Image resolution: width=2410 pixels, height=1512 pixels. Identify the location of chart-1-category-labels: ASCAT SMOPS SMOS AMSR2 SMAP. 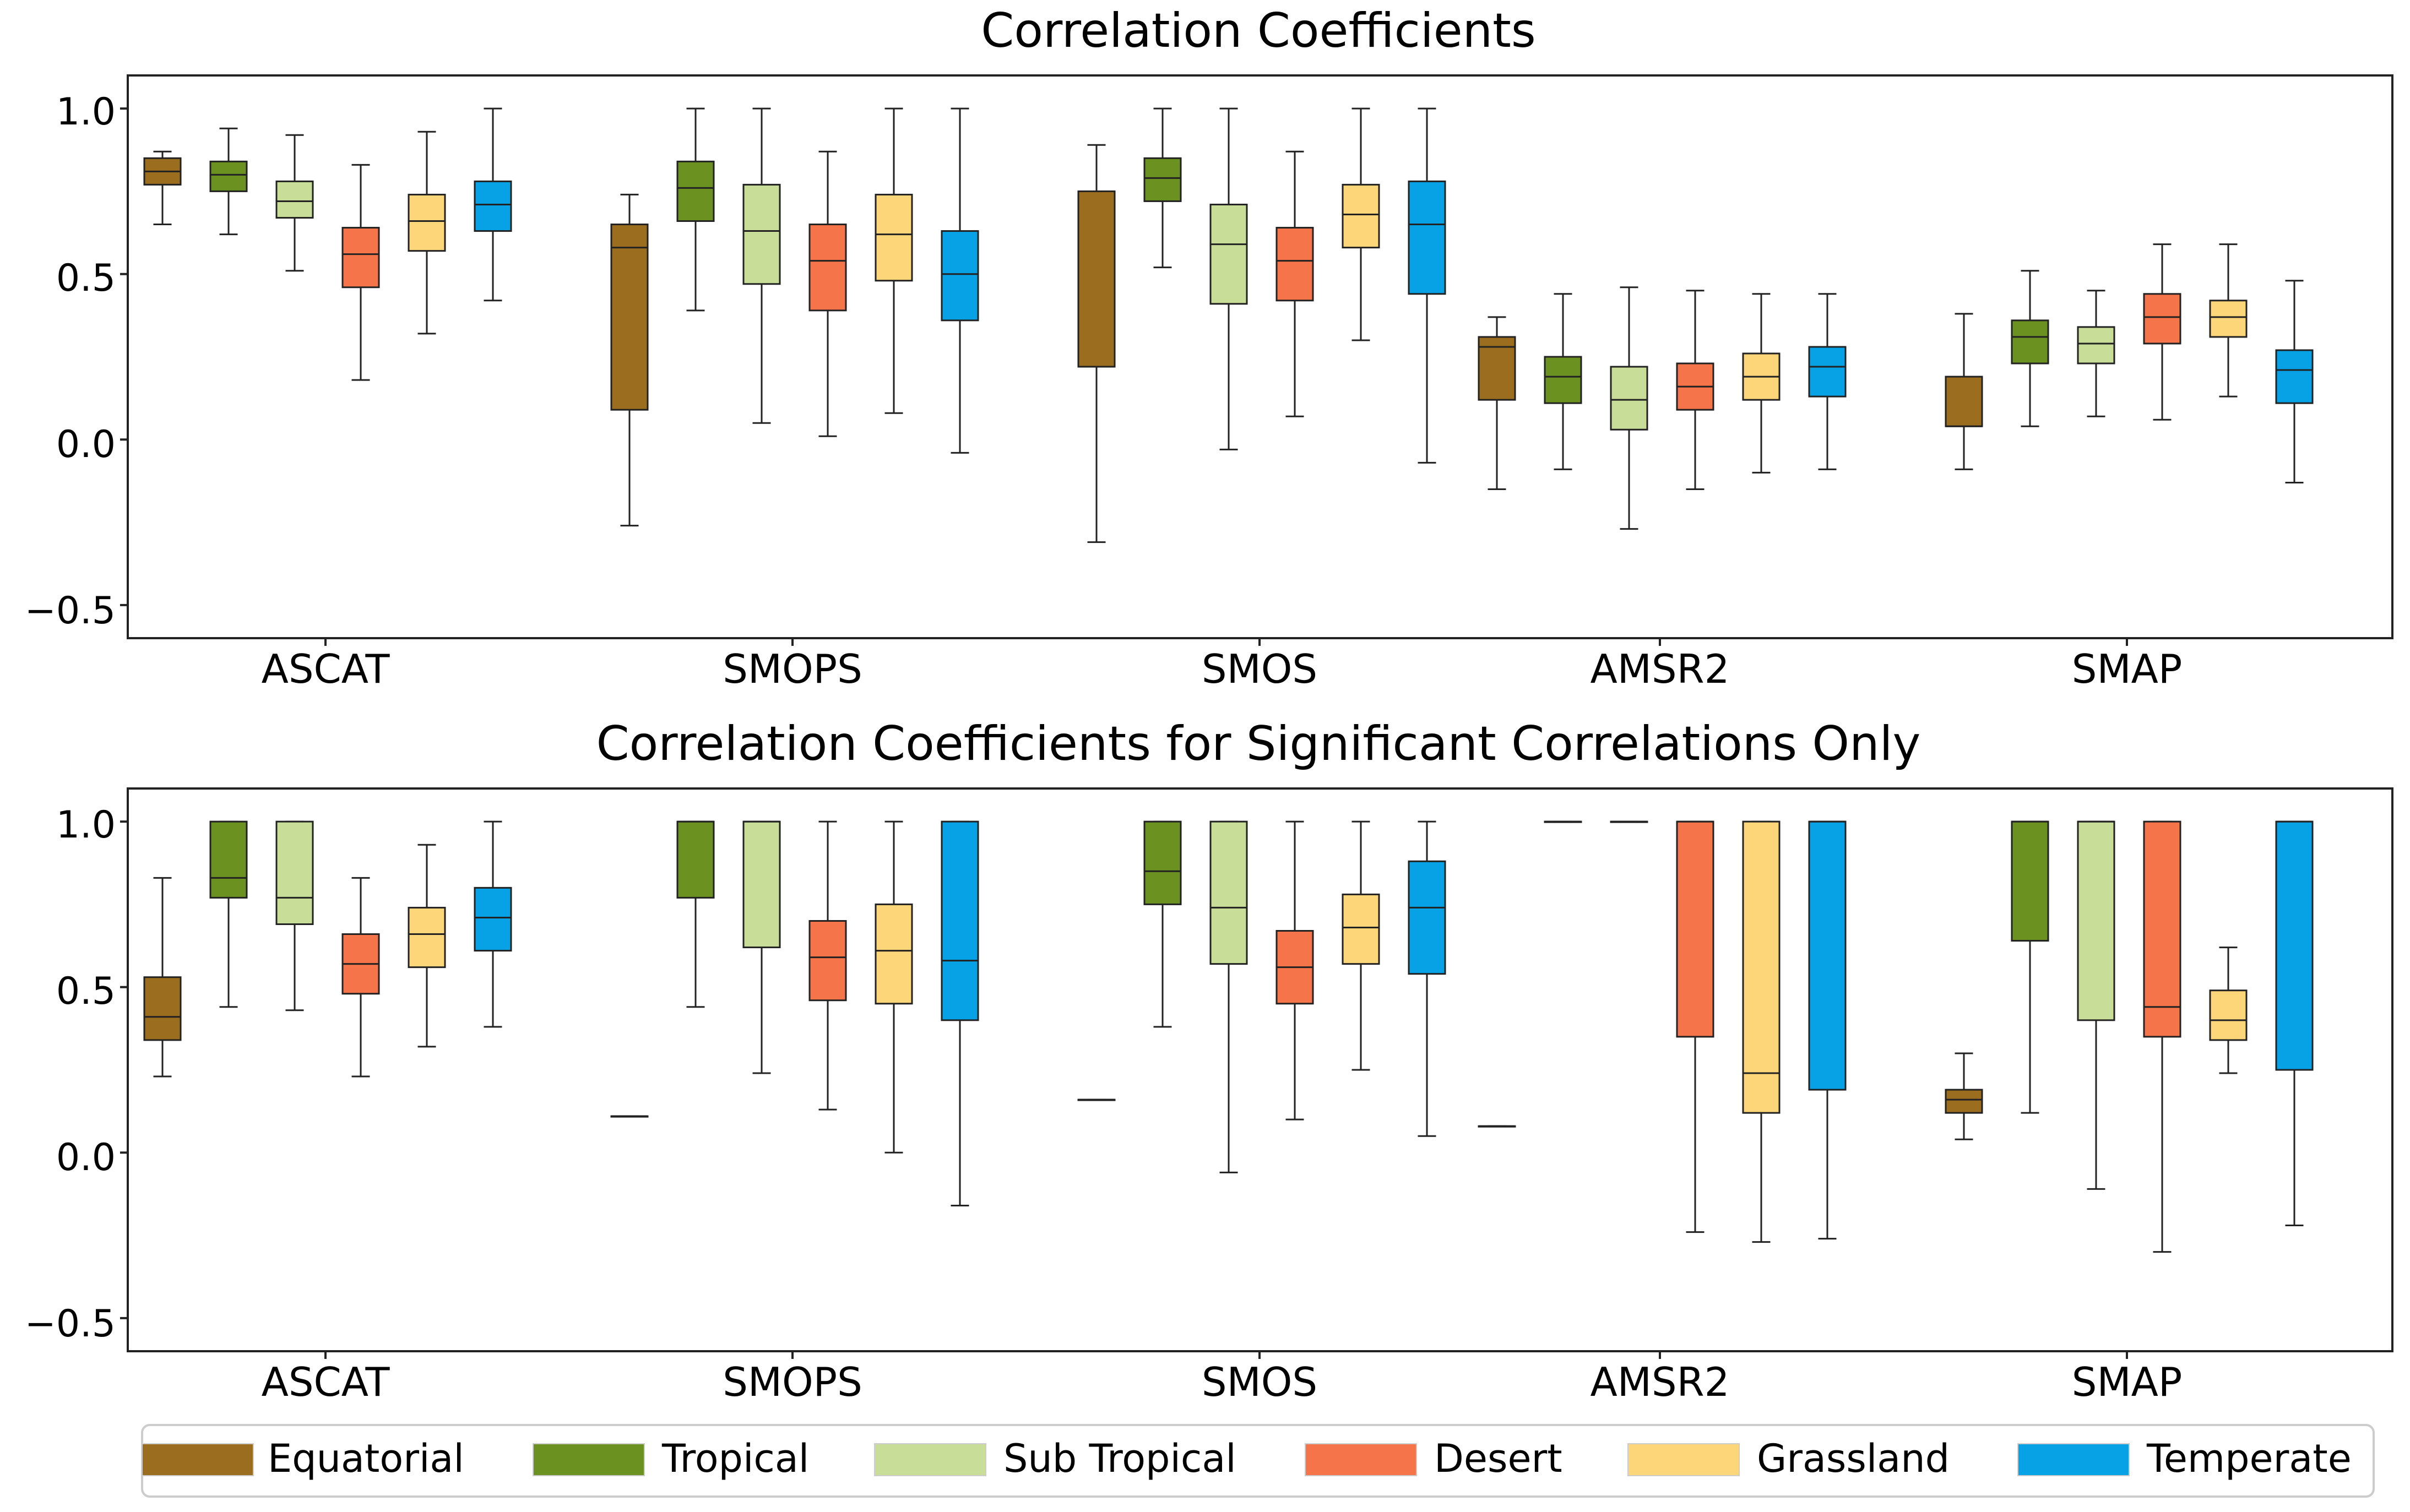
(1222, 669).